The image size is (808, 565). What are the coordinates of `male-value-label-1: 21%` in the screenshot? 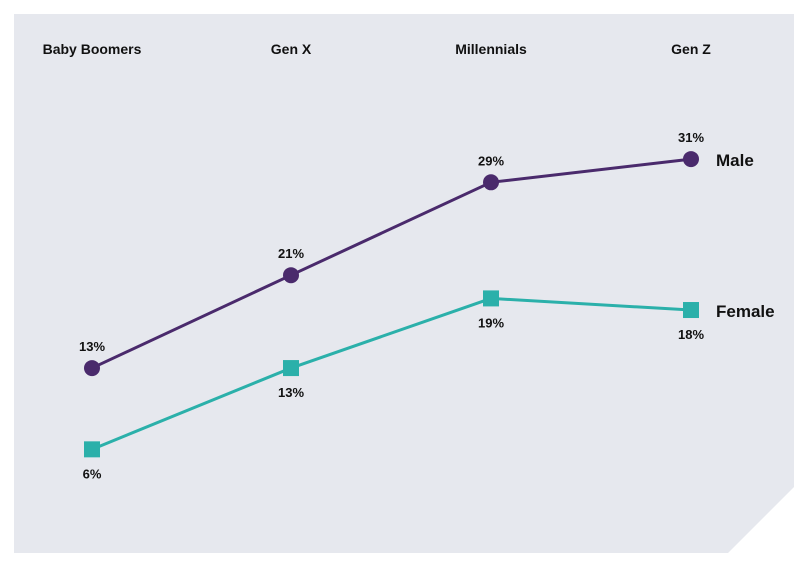 It's located at (291, 253).